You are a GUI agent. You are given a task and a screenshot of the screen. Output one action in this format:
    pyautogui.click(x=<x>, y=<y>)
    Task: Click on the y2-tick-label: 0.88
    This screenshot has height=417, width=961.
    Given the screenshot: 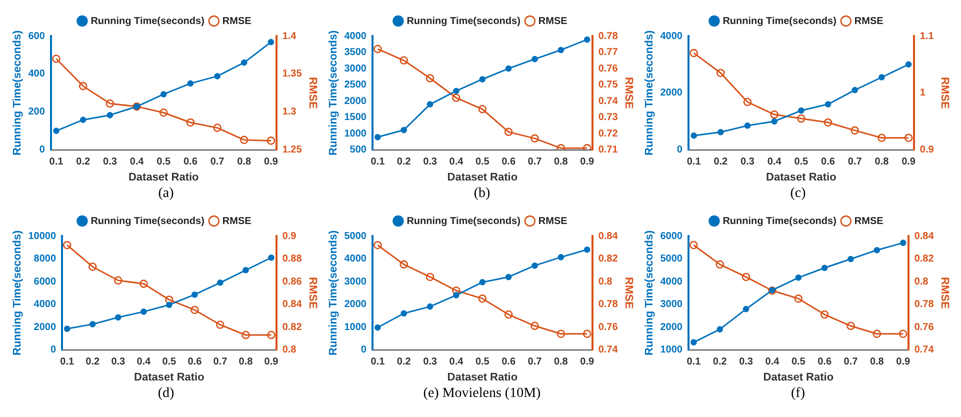 What is the action you would take?
    pyautogui.click(x=292, y=259)
    